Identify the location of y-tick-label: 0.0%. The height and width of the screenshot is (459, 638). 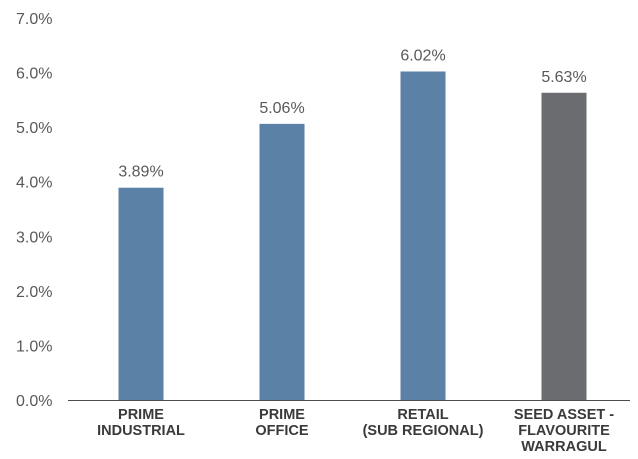
(34, 401).